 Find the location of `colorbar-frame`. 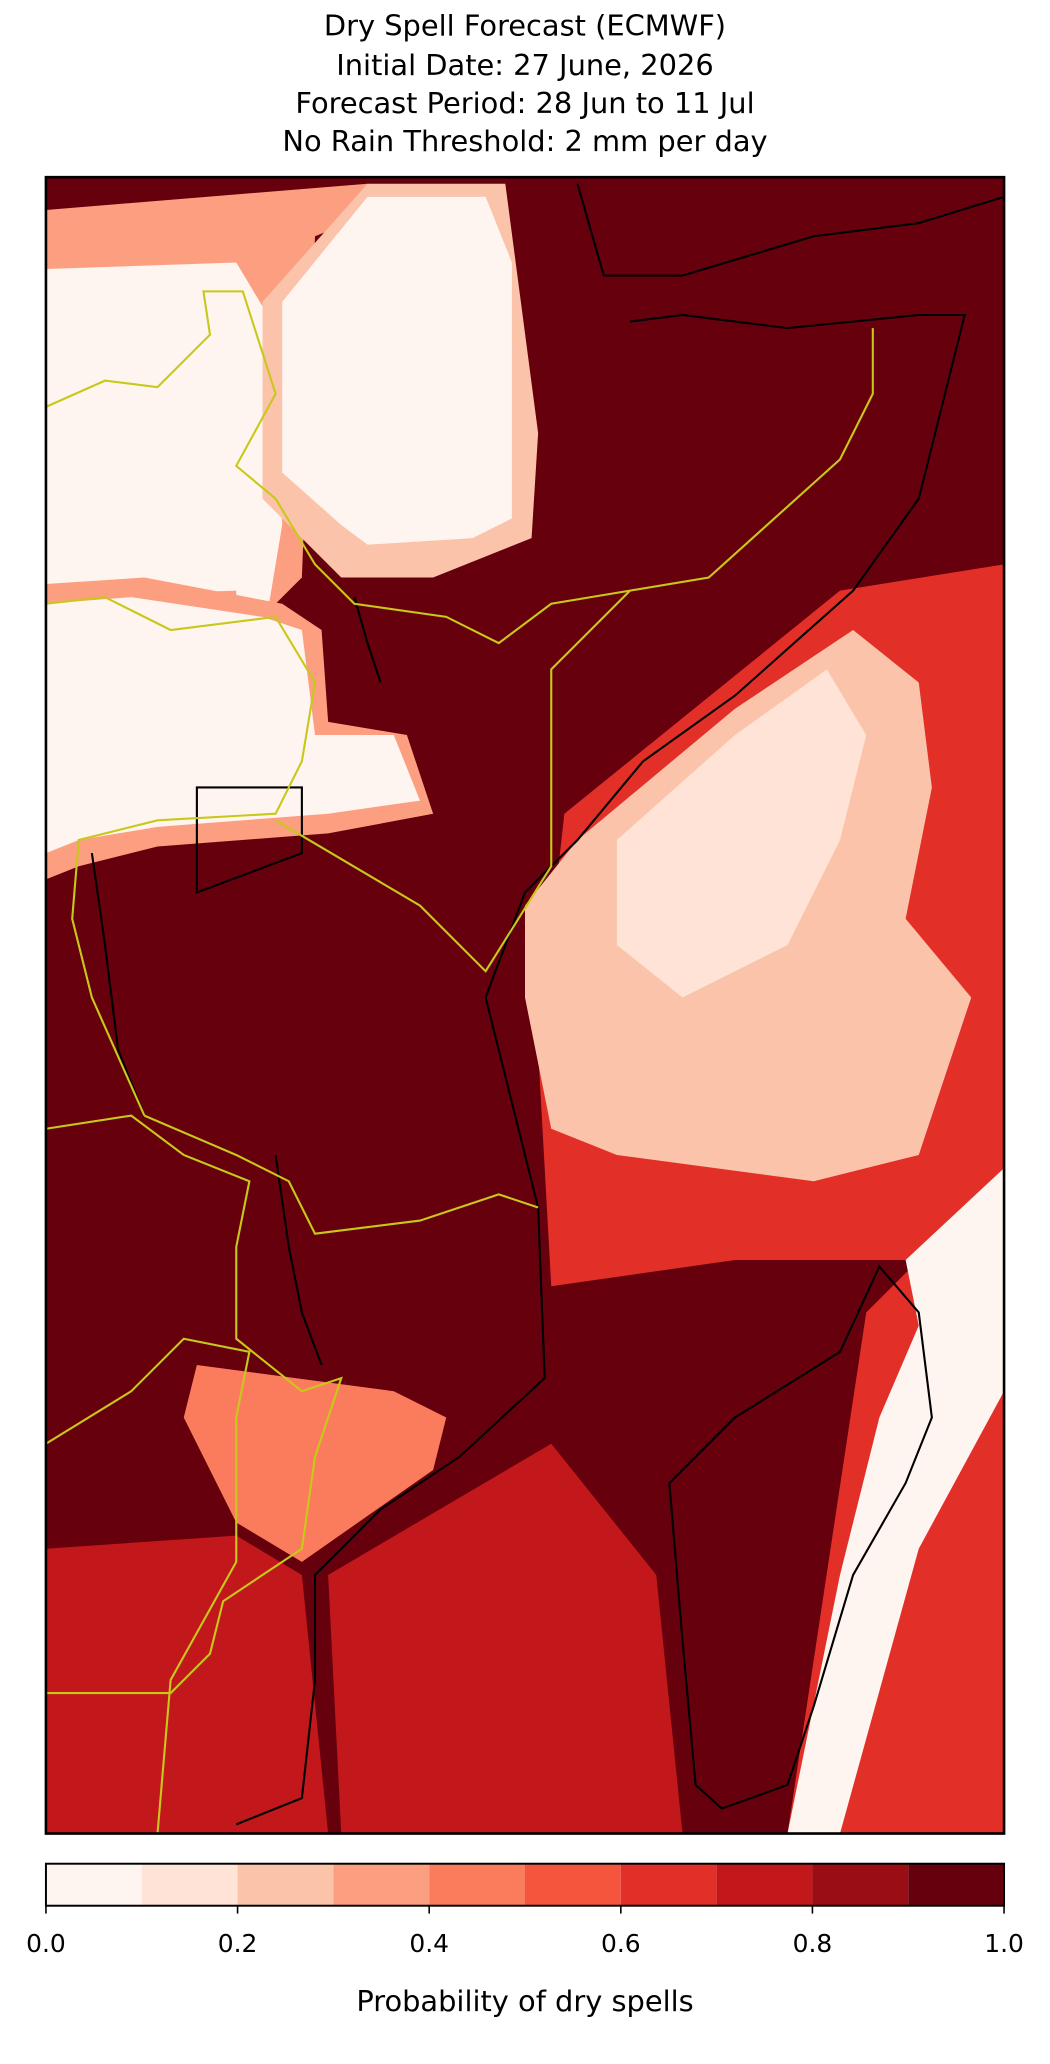

colorbar-frame is located at coordinates (525, 1884).